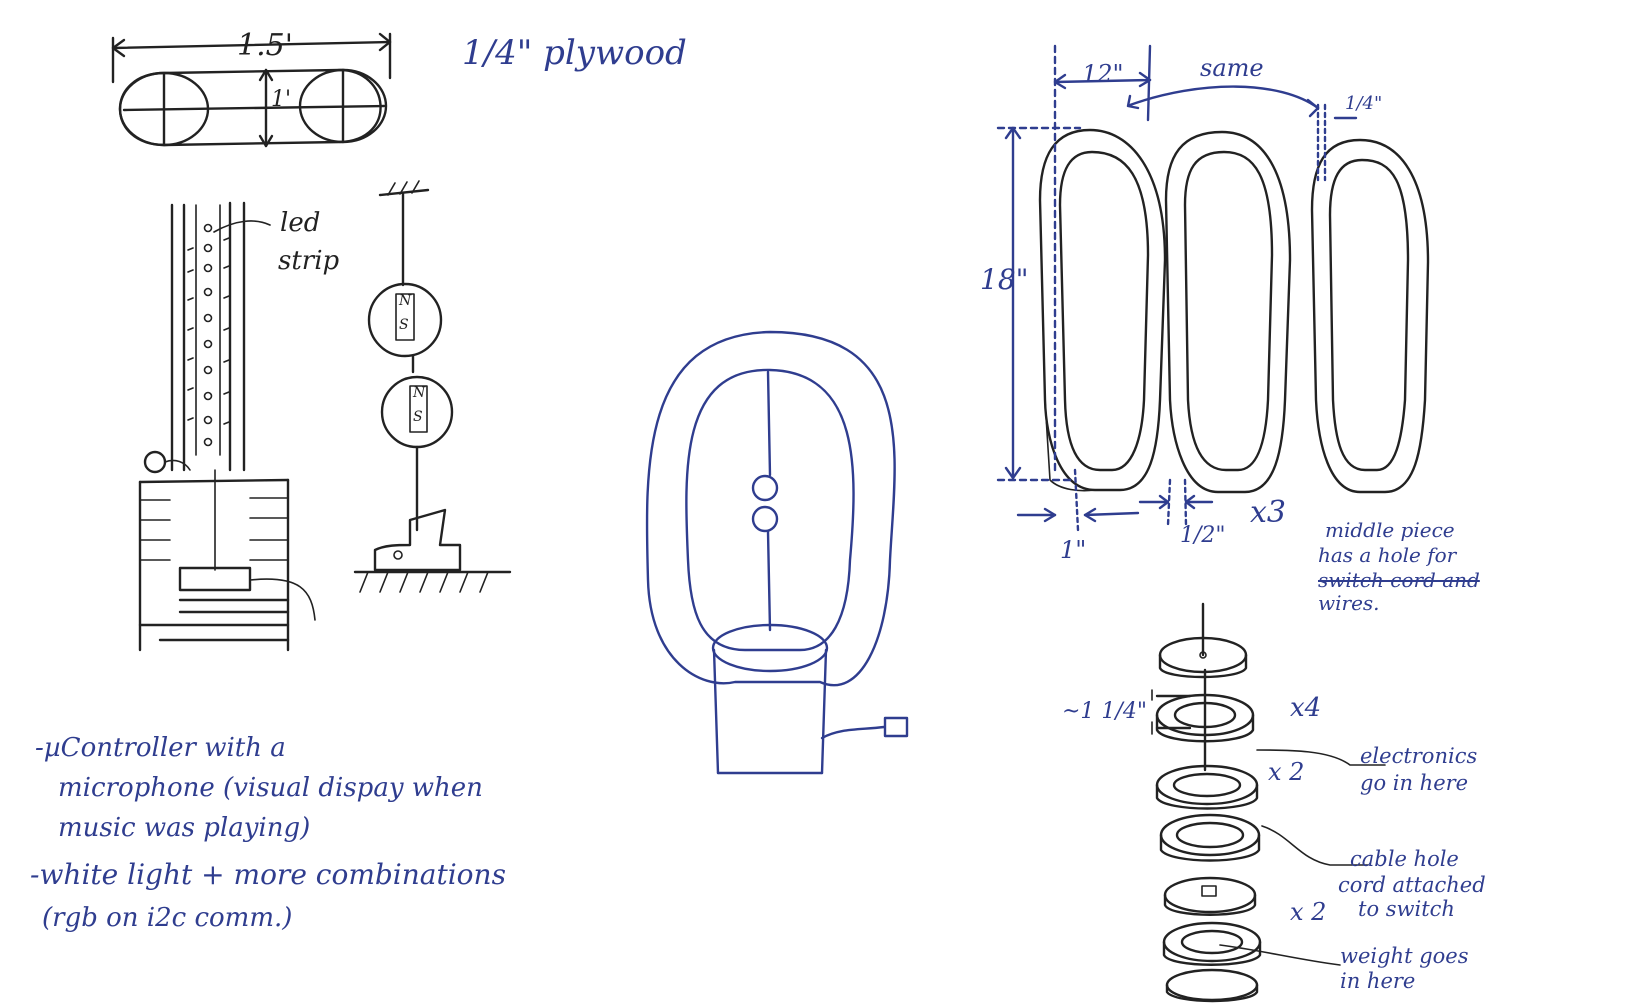 Image resolution: width=1645 pixels, height=1008 pixels. I want to click on height-dimension-label: 1', so click(281, 99).